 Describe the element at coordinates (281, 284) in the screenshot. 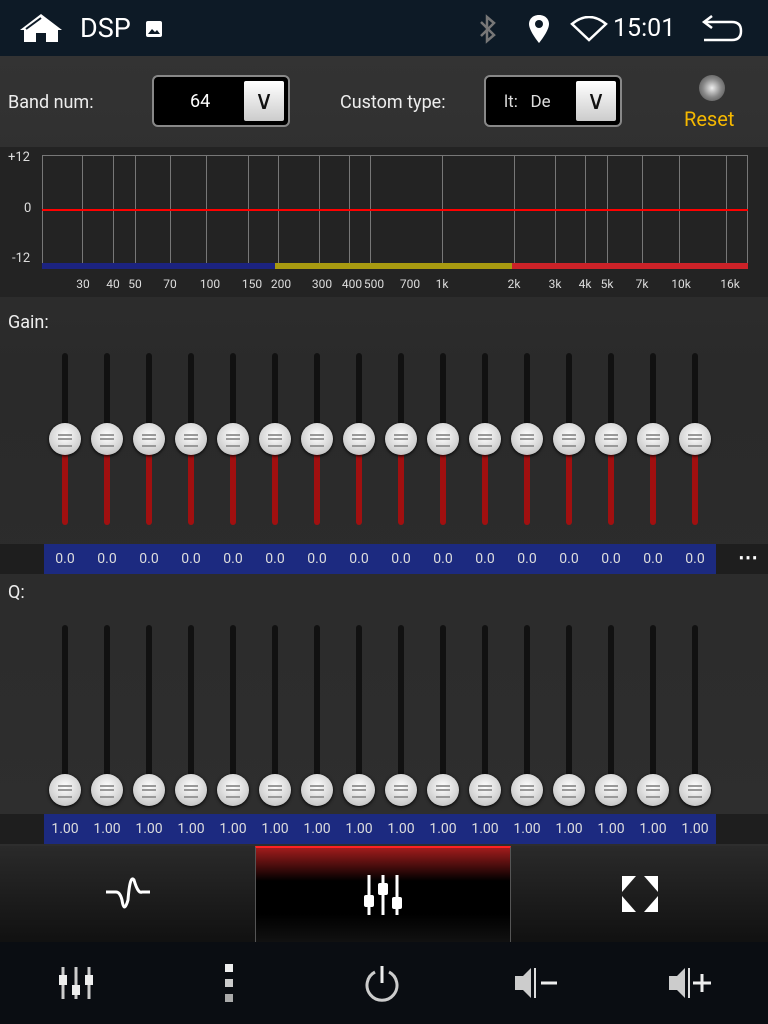

I see `freq-label: 200` at that location.